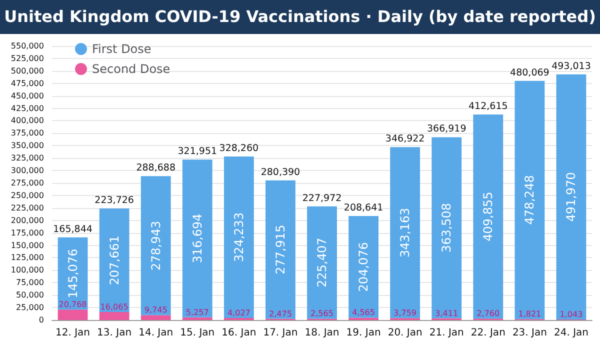  I want to click on data-label: 277,915, so click(280, 249).